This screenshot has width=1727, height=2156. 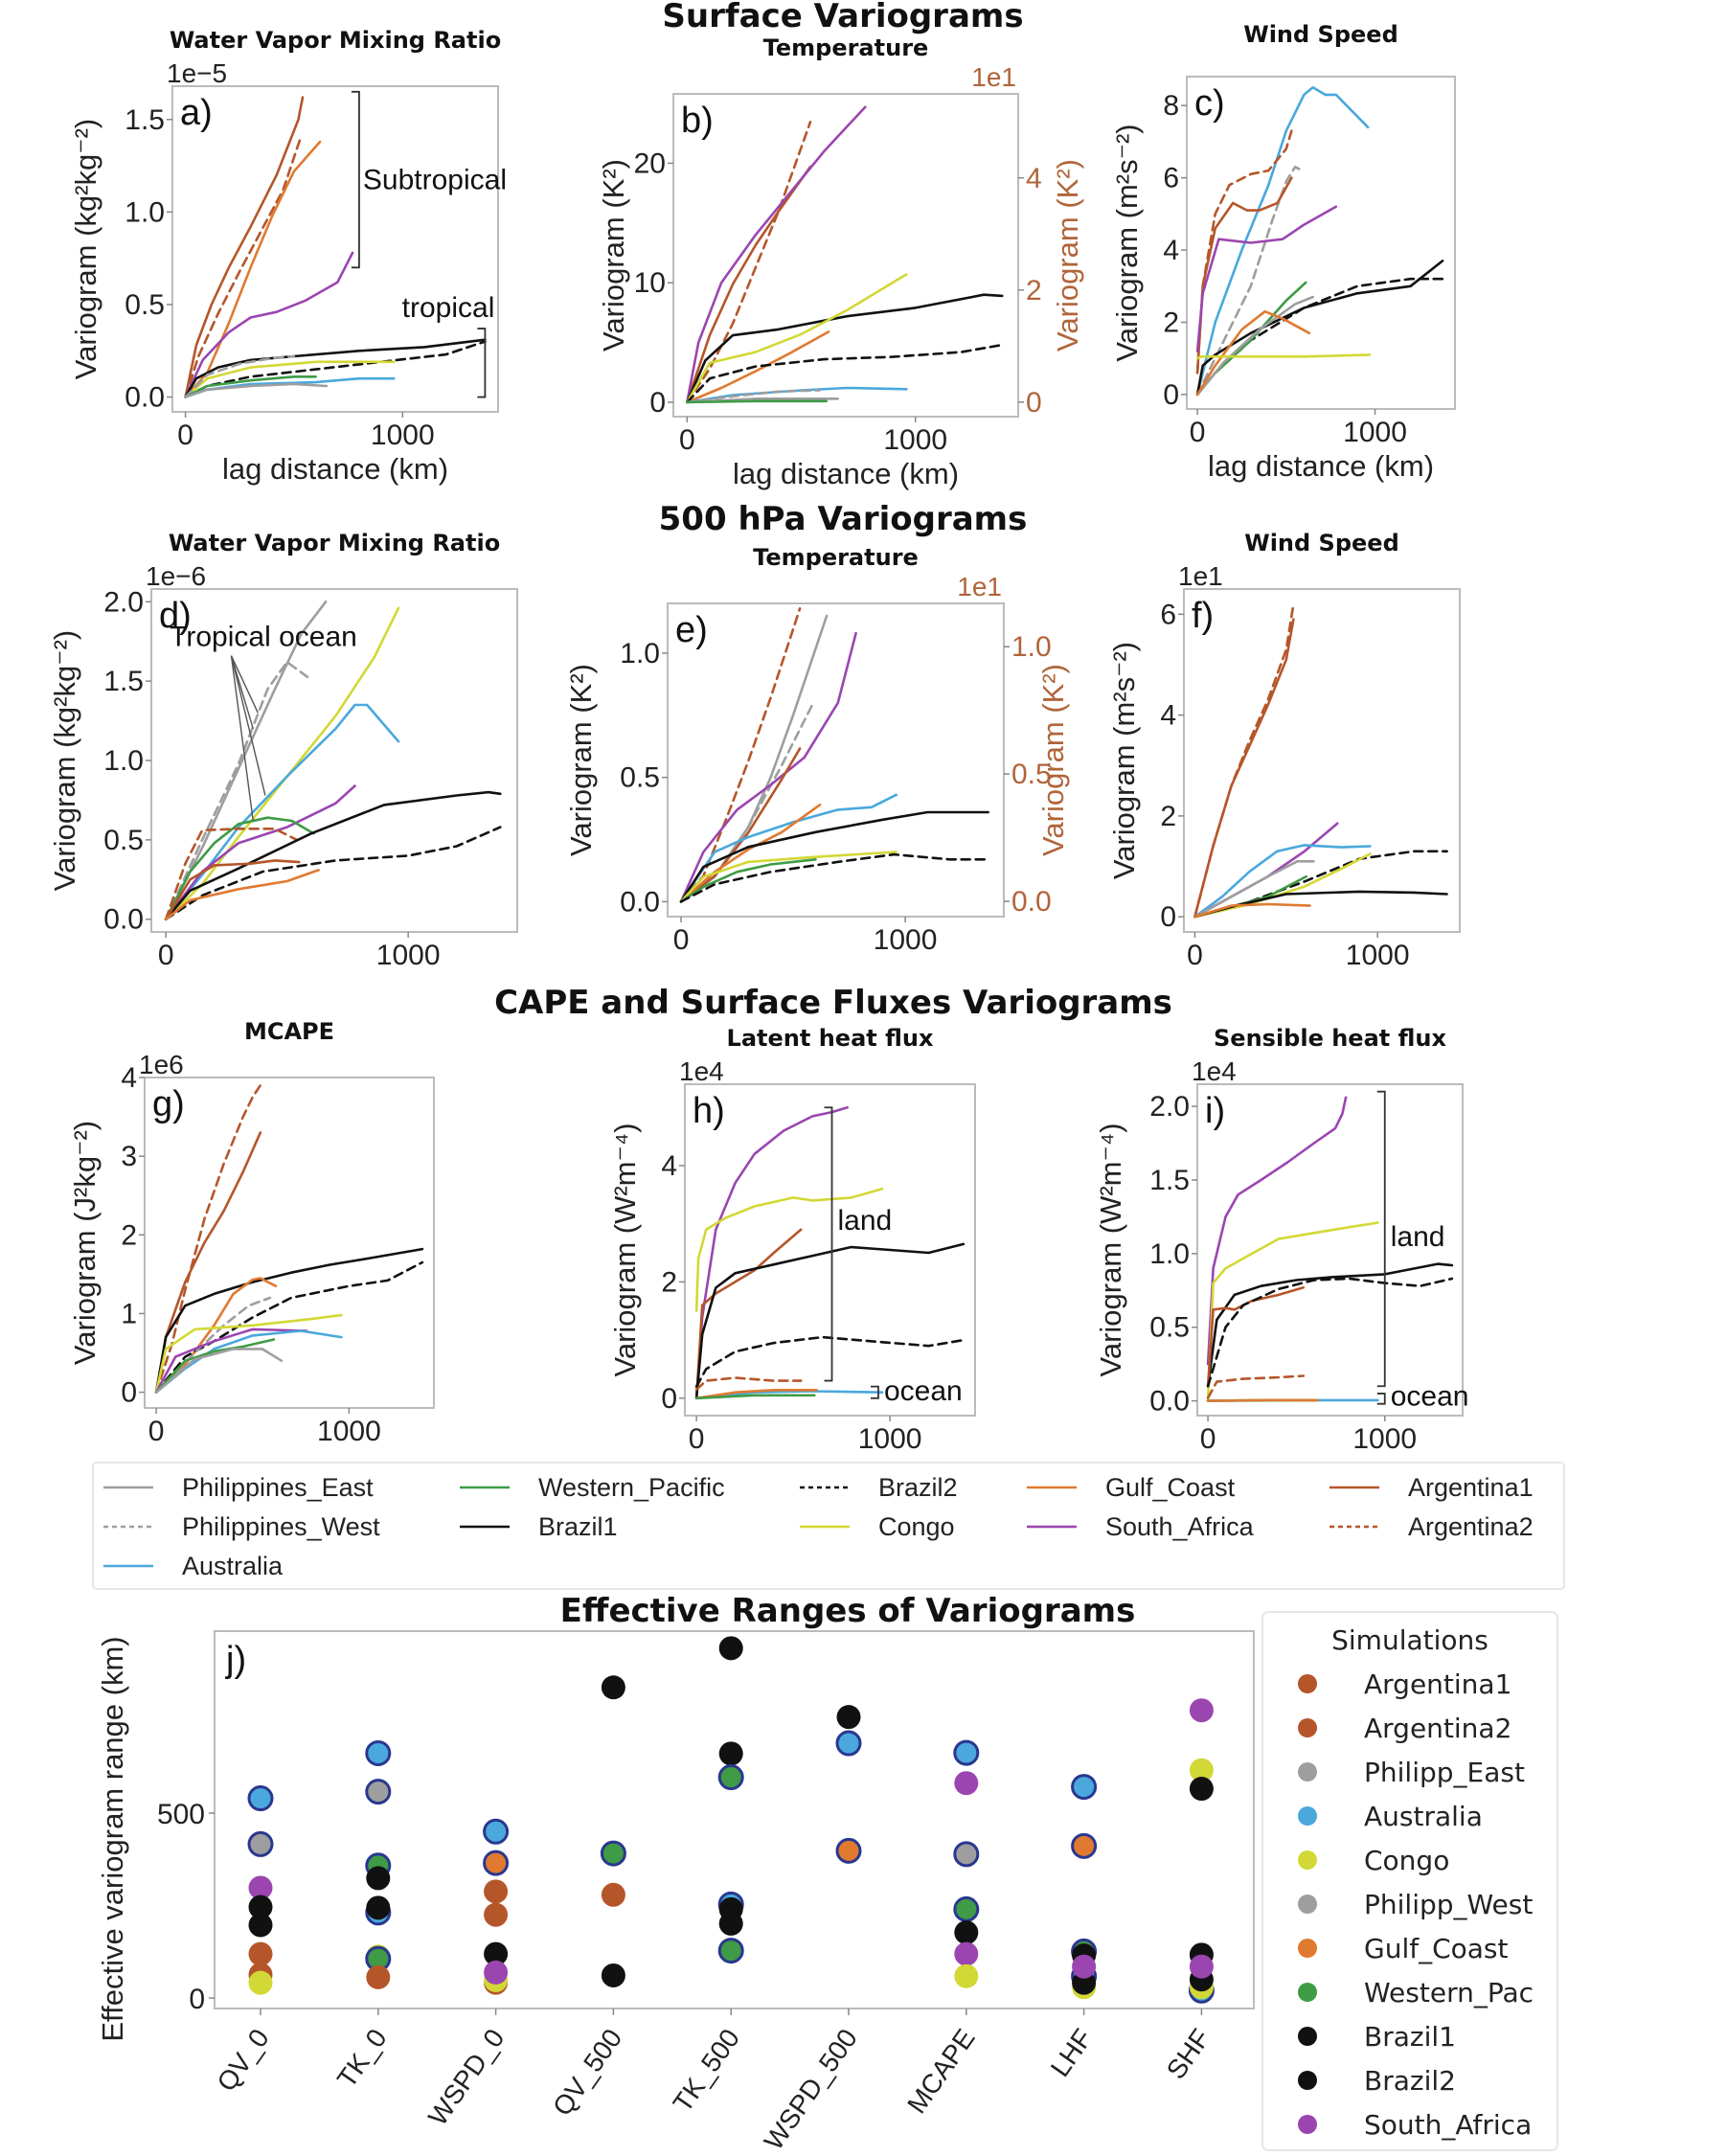 What do you see at coordinates (730, 1923) in the screenshot?
I see `point-brazil2` at bounding box center [730, 1923].